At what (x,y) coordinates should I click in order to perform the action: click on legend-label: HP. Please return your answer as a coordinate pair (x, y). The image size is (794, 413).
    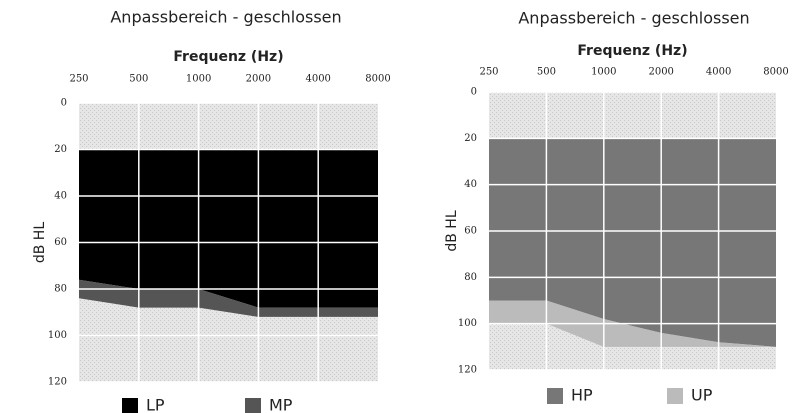
    Looking at the image, I should click on (582, 395).